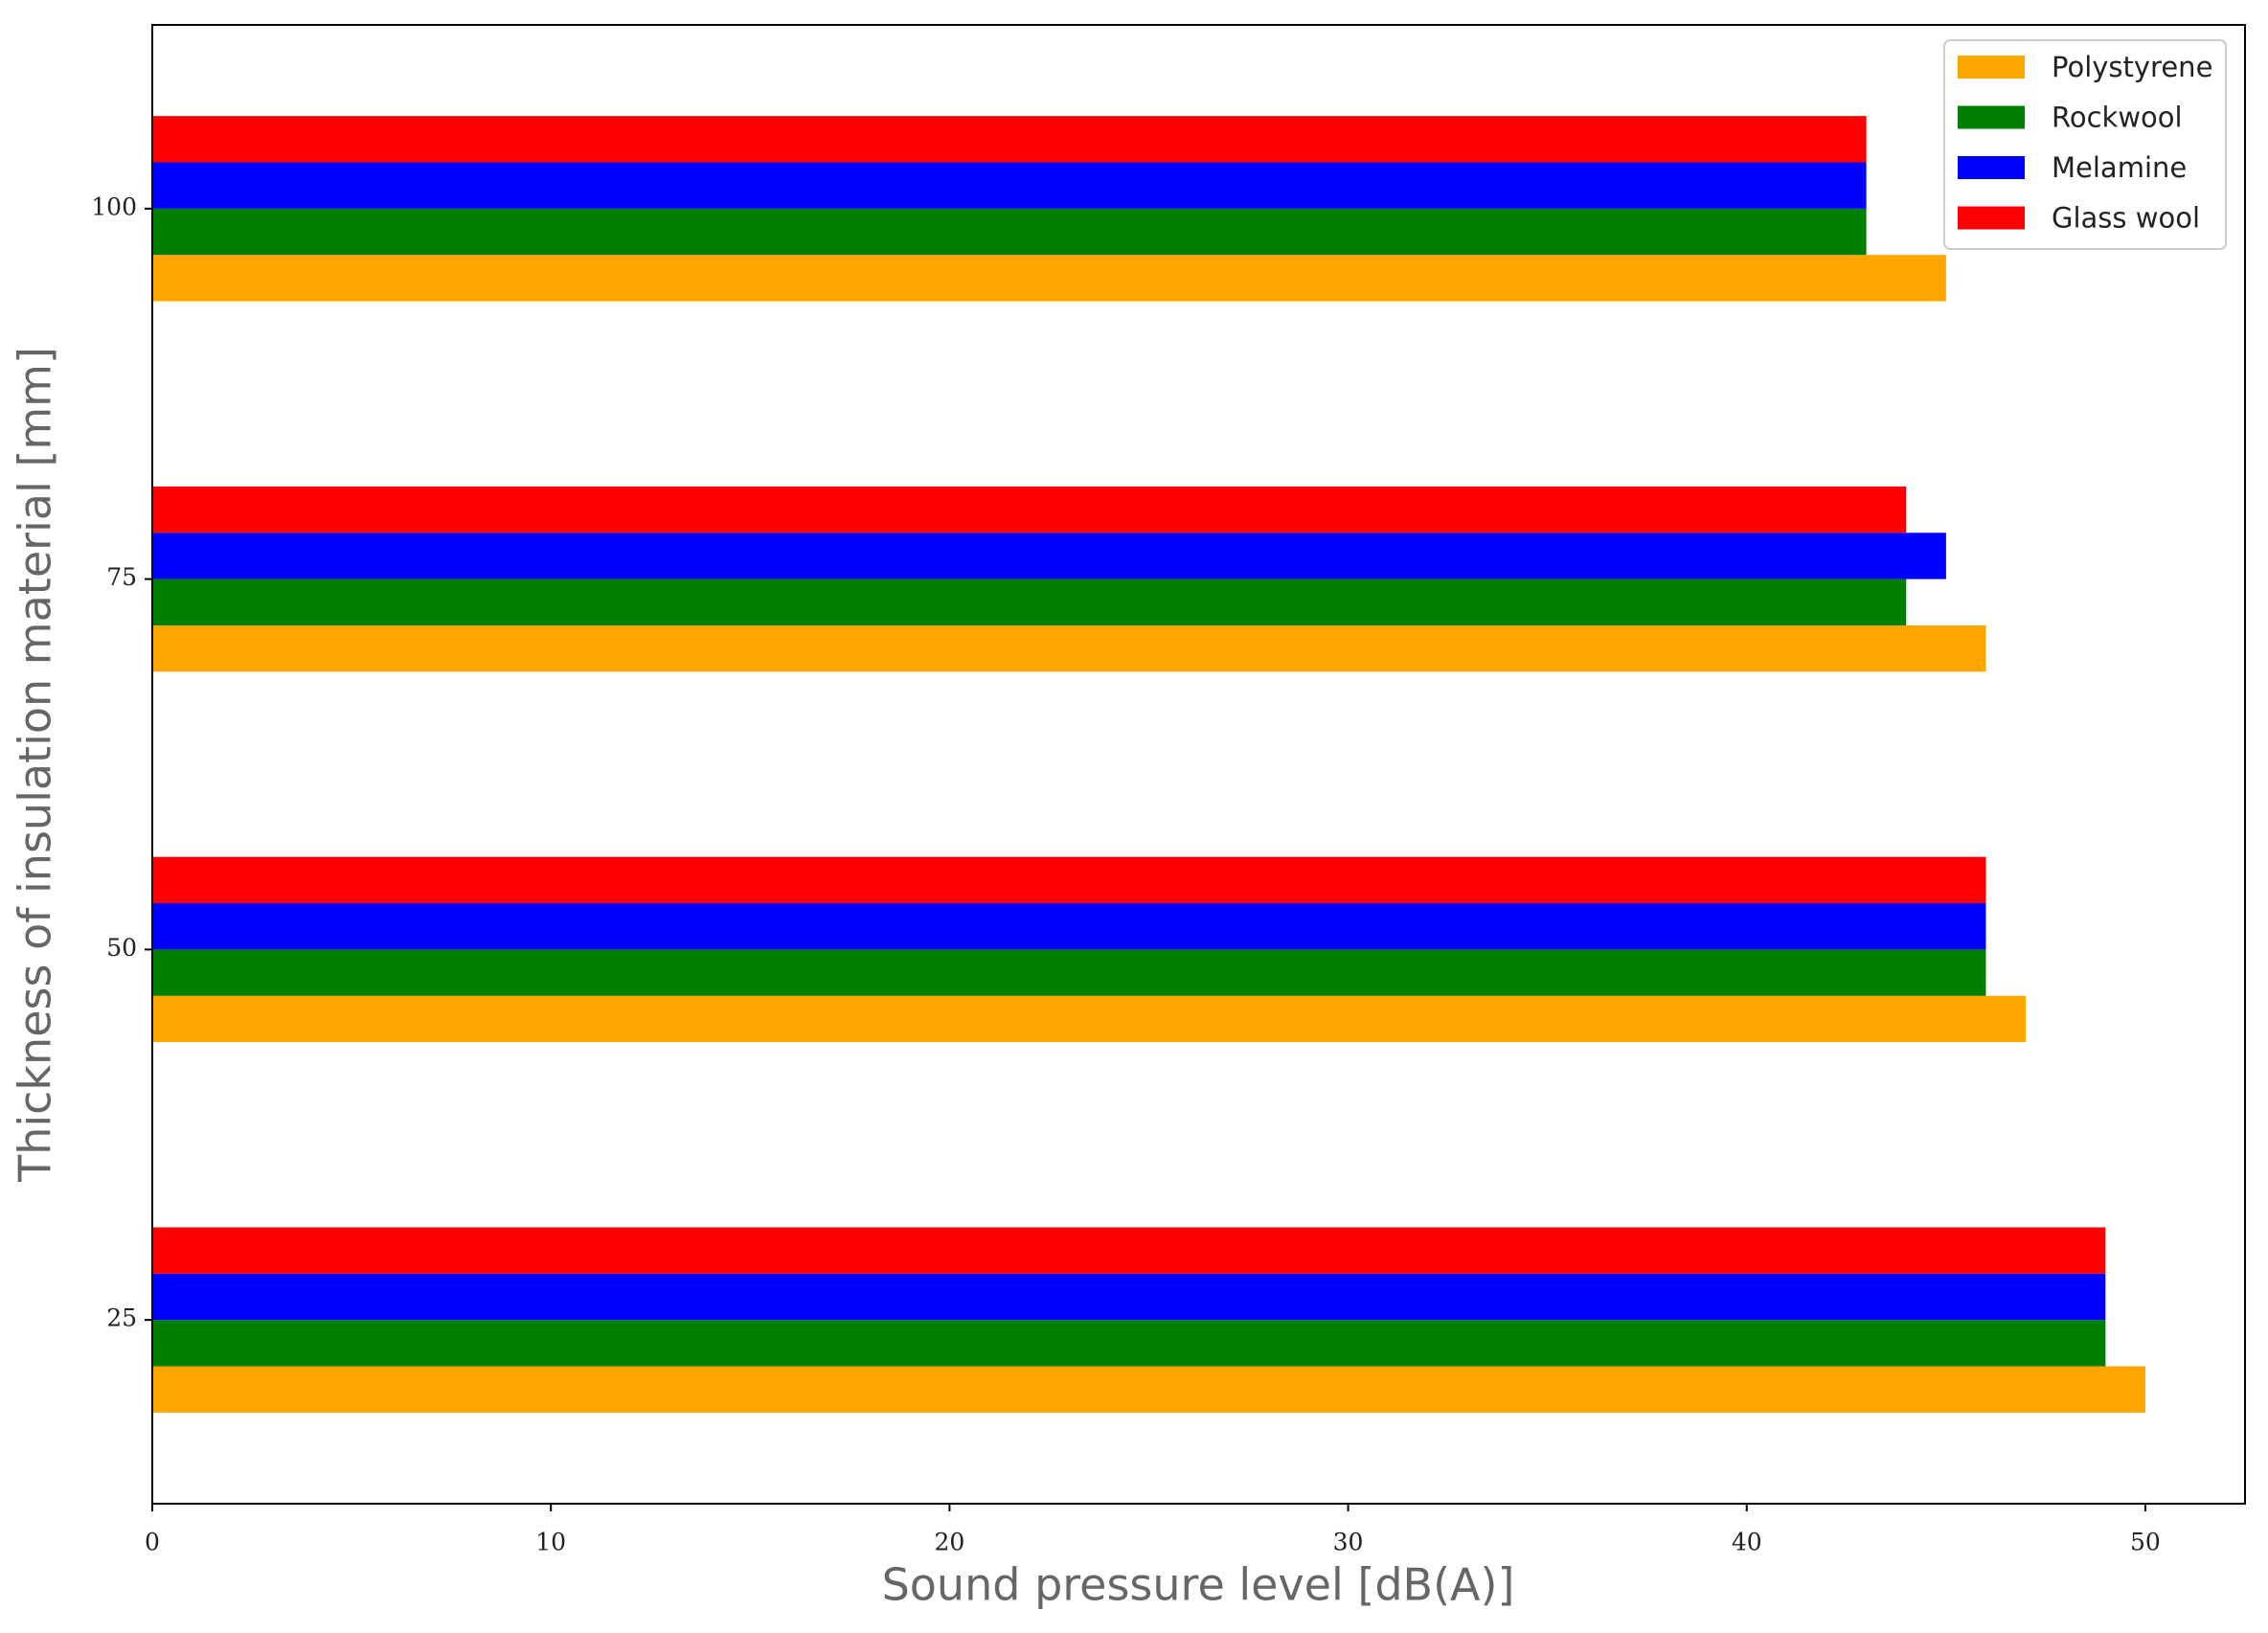 The image size is (2268, 1633). Describe the element at coordinates (2126, 219) in the screenshot. I see `legend-label: Glass wool` at that location.